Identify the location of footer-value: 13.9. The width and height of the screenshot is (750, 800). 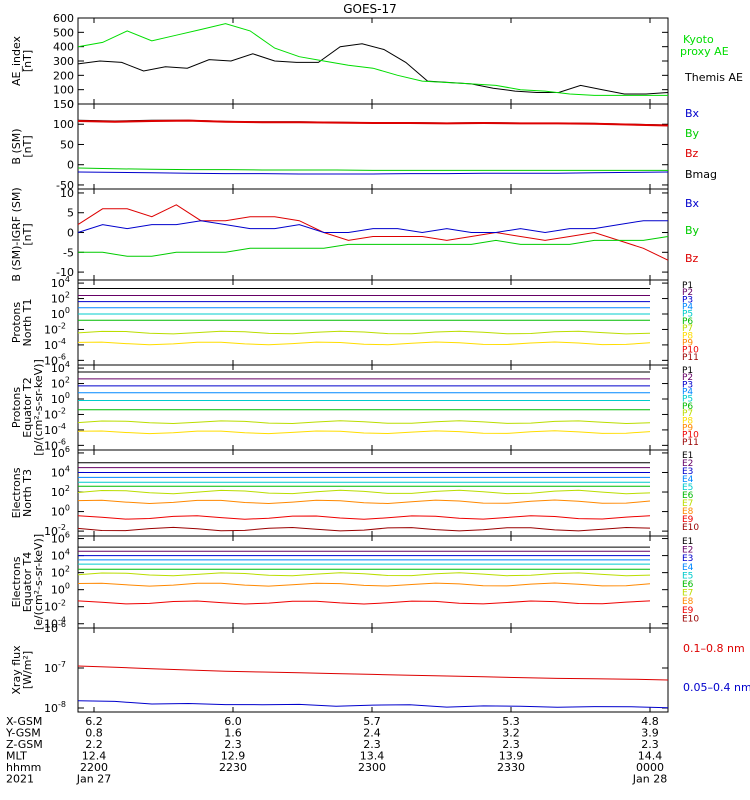
(511, 756).